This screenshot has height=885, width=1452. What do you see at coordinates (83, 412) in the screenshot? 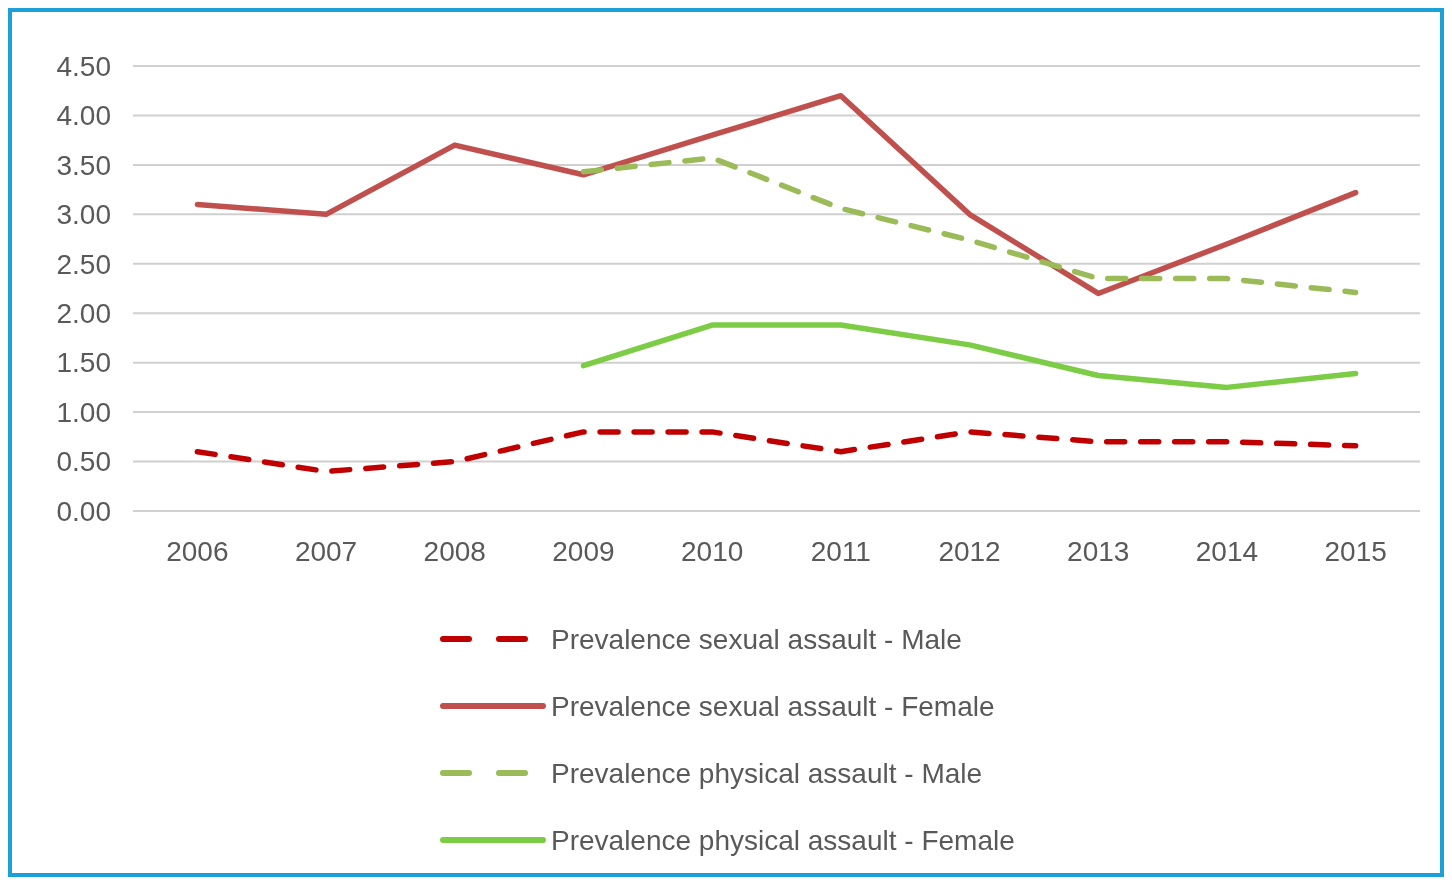
I see `y-tick-label: 1.00` at bounding box center [83, 412].